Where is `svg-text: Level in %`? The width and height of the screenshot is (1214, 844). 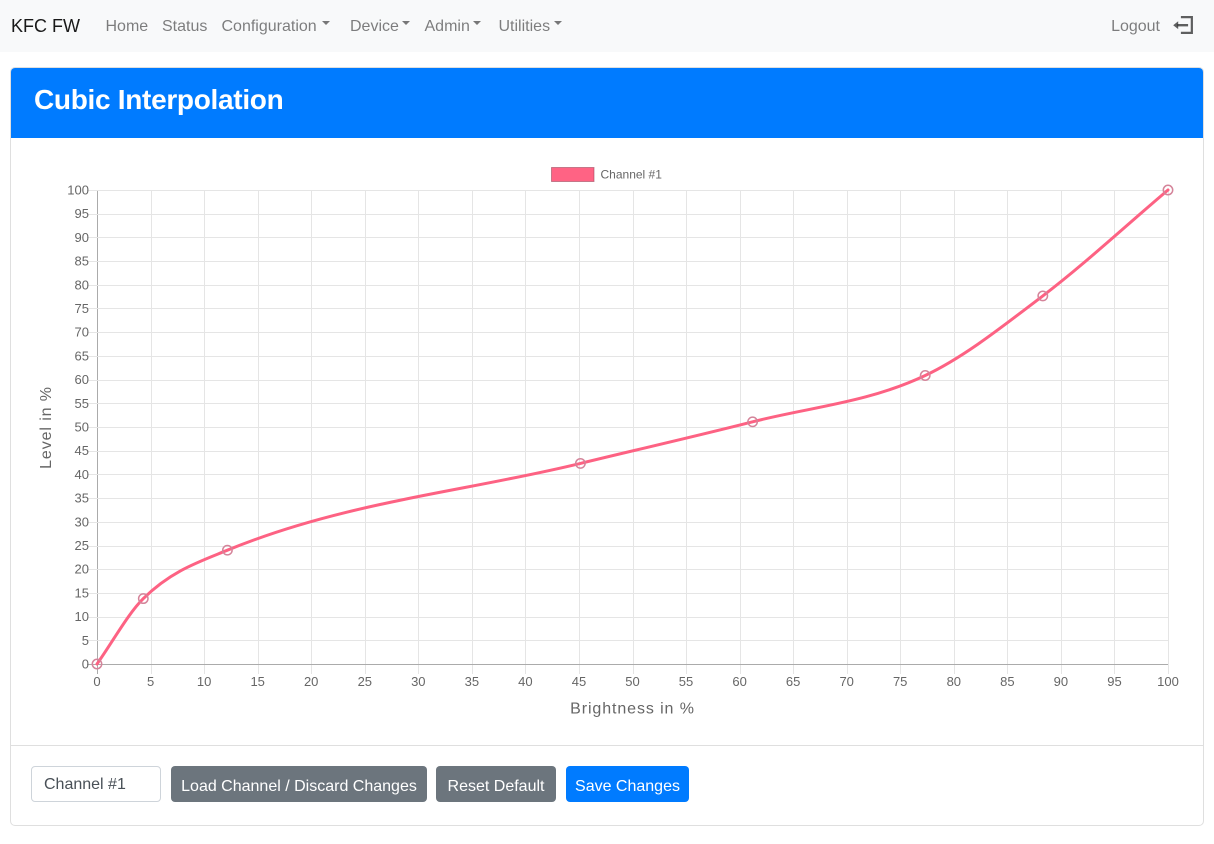
svg-text: Level in % is located at coordinates (46, 427).